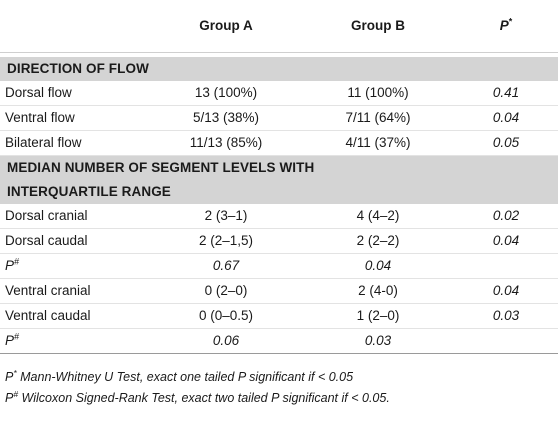 This screenshot has height=427, width=558. What do you see at coordinates (75, 216) in the screenshot?
I see `row-label: Dorsal cranial` at bounding box center [75, 216].